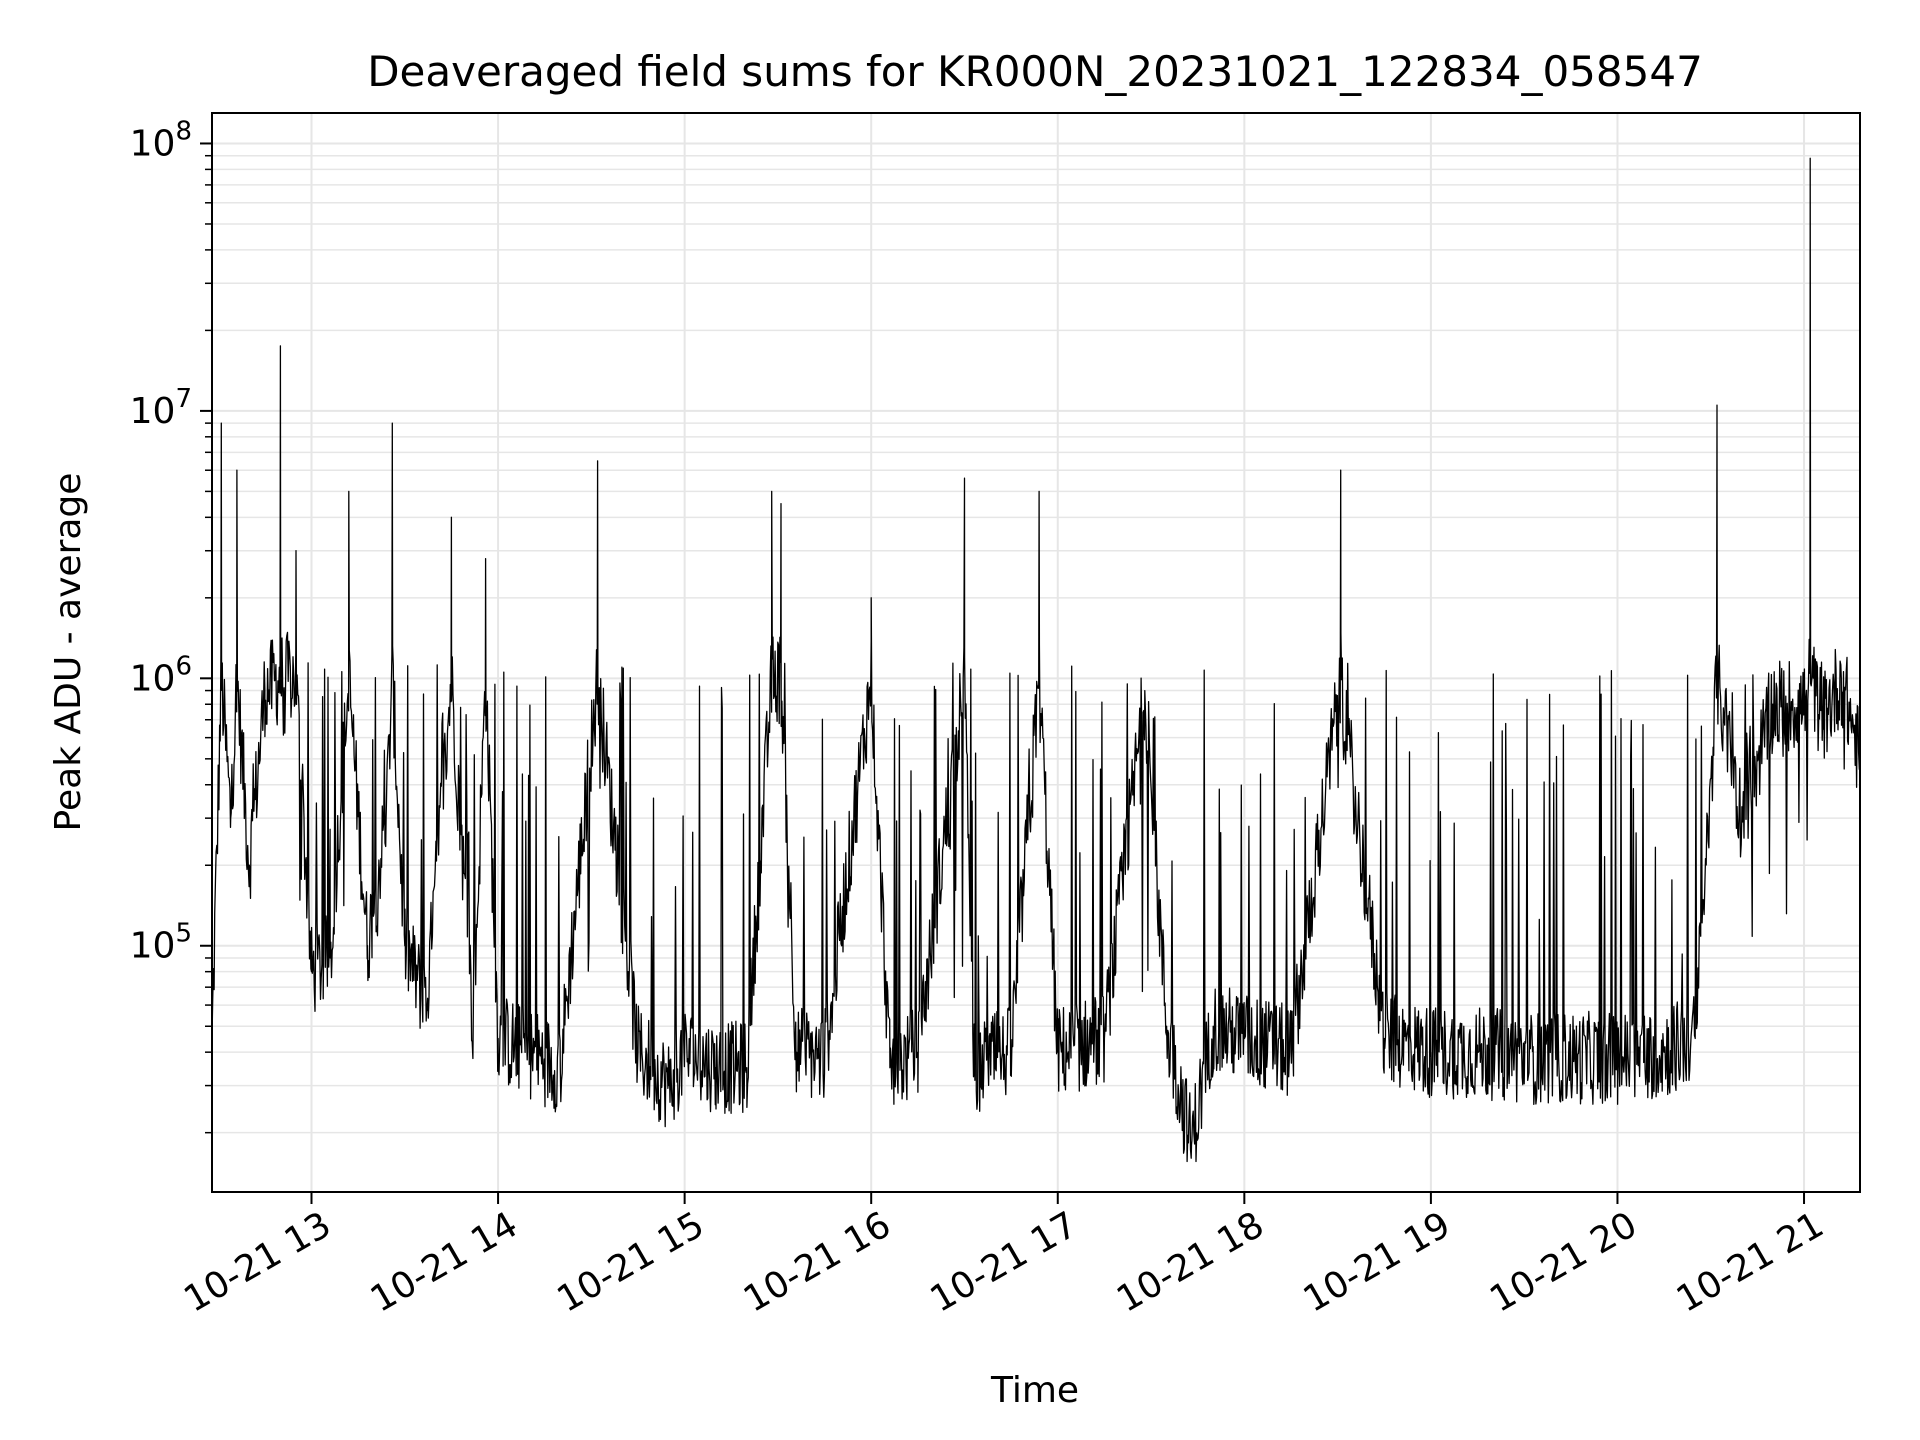 This screenshot has width=1920, height=1440. I want to click on y-tick-label: 10⁶, so click(161, 675).